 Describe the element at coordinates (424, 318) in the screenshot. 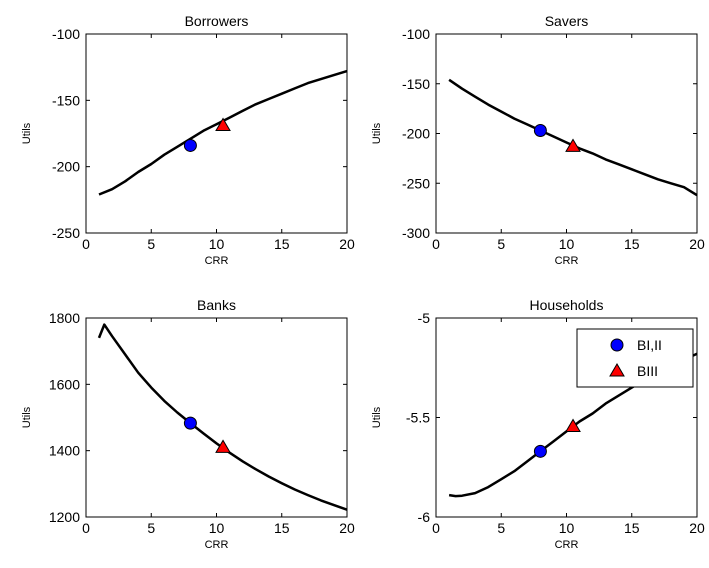

I see `y-tick-label: -5` at that location.